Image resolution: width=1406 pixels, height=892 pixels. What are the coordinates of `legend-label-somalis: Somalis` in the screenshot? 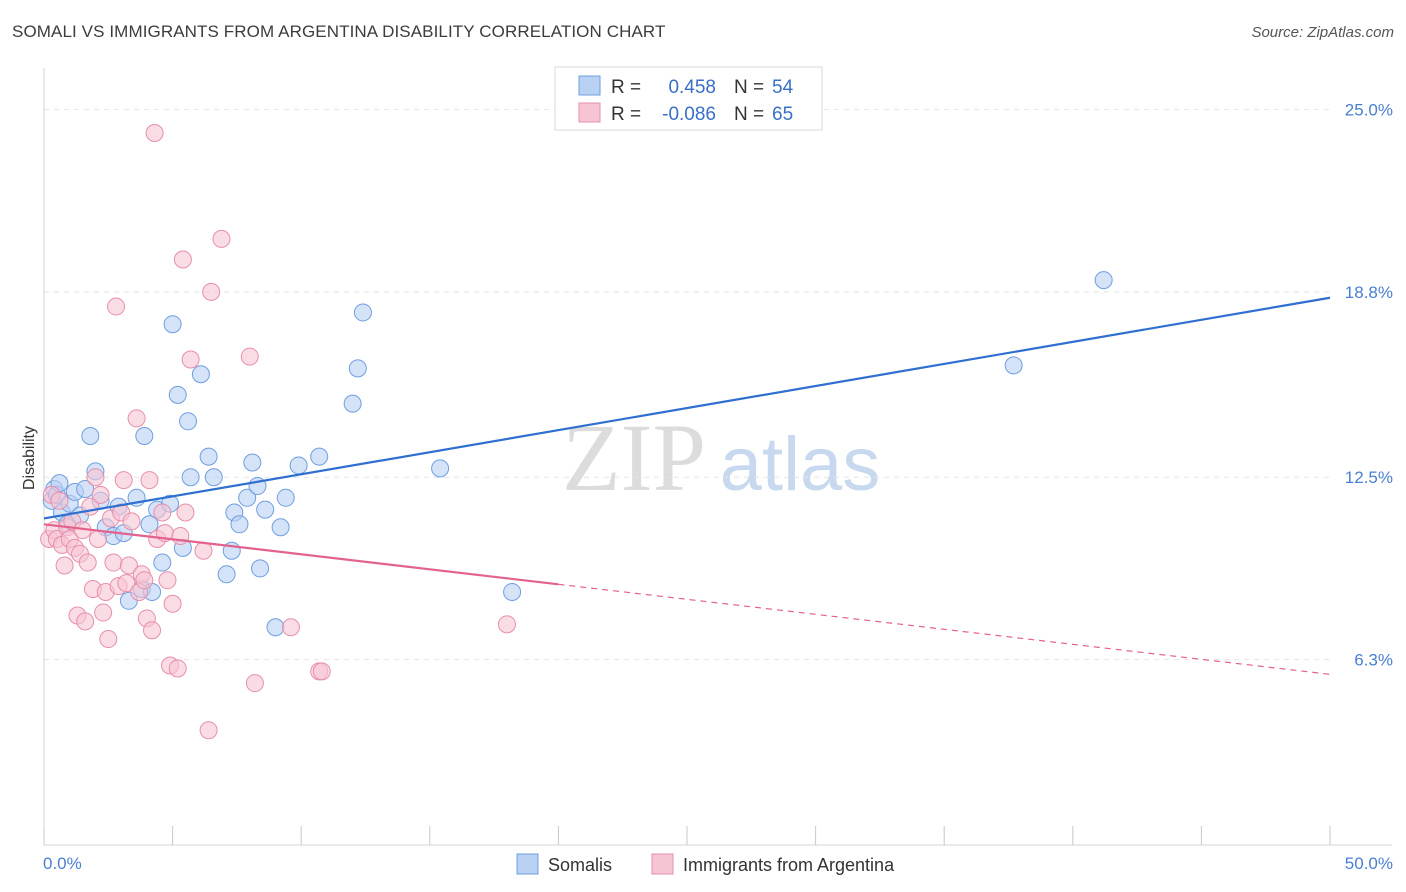 It's located at (580, 865).